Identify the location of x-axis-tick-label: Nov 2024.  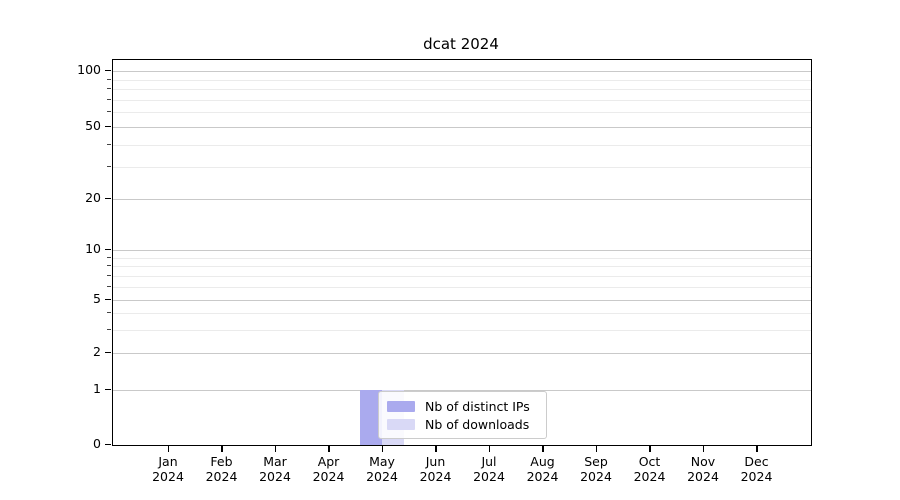
(703, 469).